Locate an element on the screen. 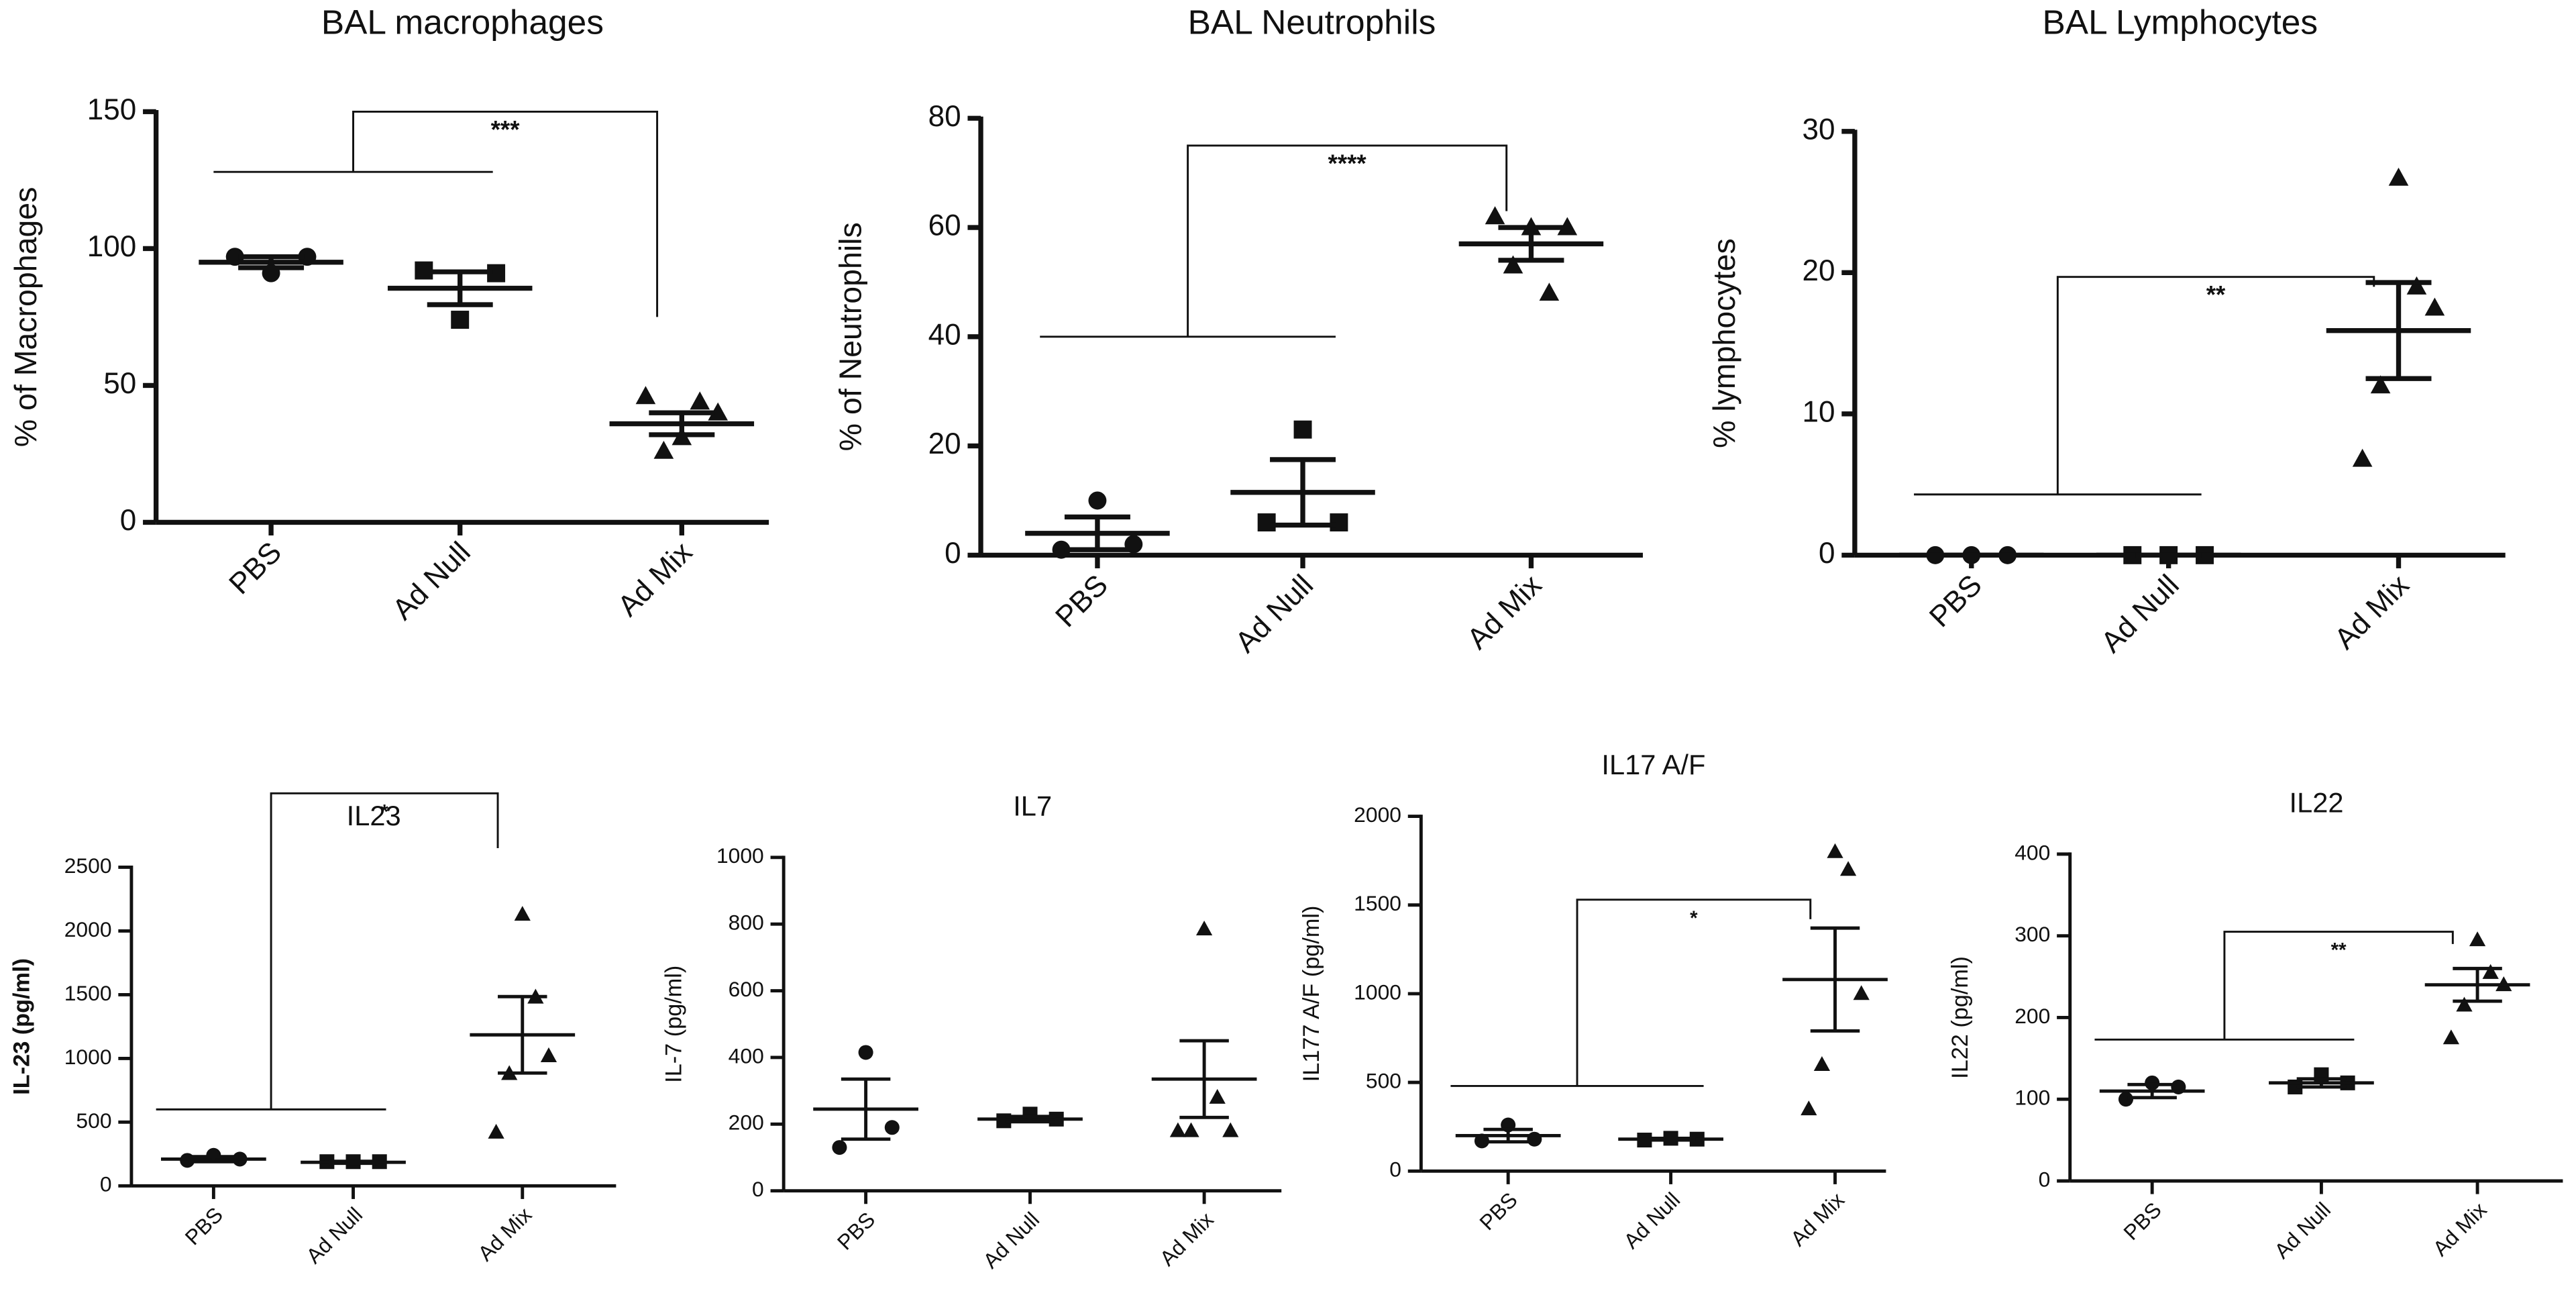 The width and height of the screenshot is (2576, 1291). y-axis-label: % lymphocytes is located at coordinates (1724, 343).